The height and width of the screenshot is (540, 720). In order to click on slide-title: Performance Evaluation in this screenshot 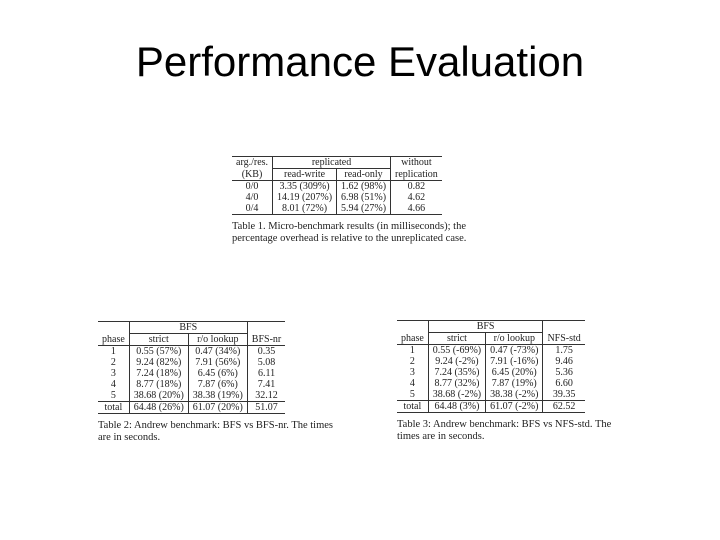, I will do `click(360, 61)`.